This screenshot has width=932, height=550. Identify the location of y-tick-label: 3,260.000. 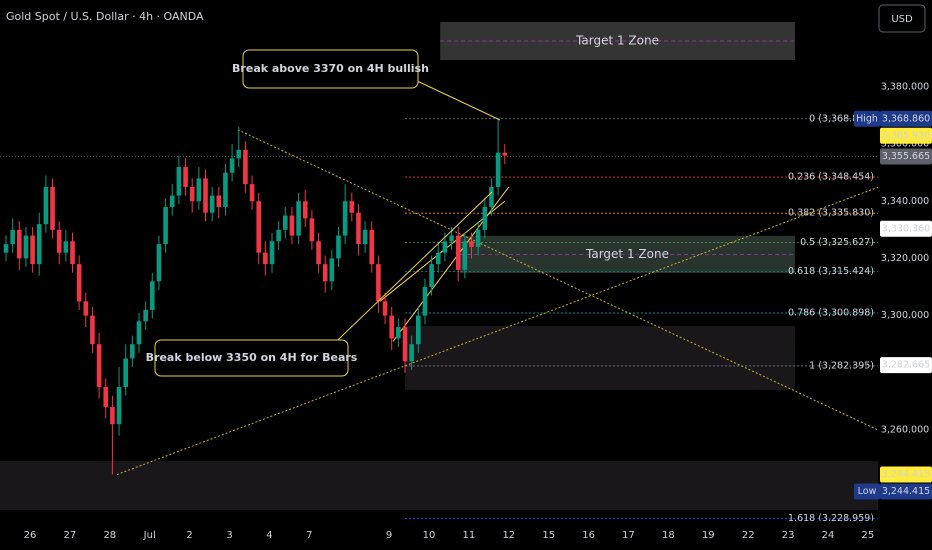
(905, 429).